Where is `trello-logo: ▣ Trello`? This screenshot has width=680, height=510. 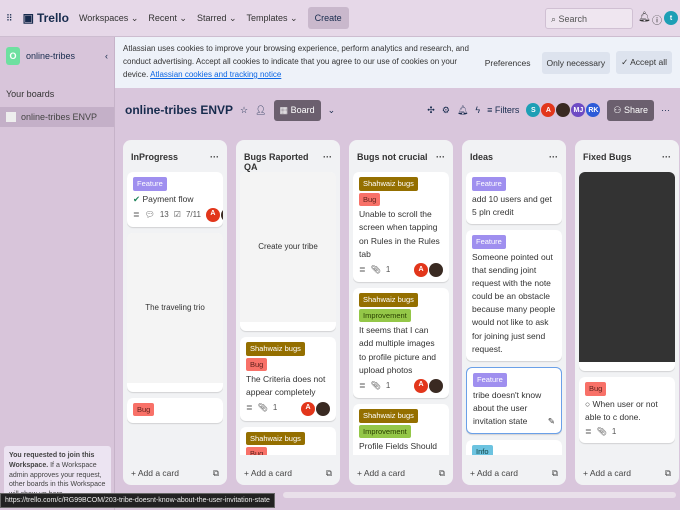
trello-logo: ▣ Trello is located at coordinates (45, 18).